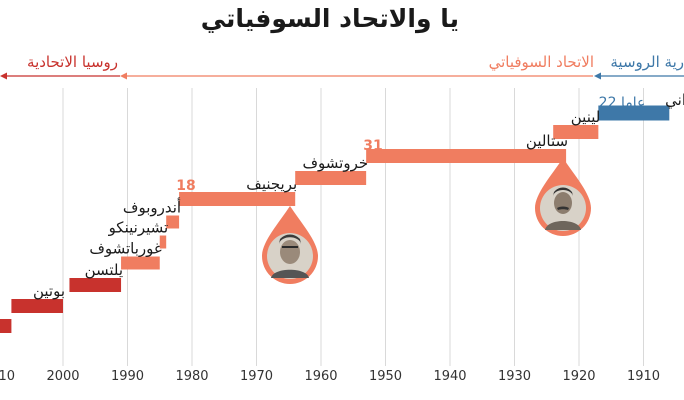 This screenshot has height=400, width=684. Describe the element at coordinates (256, 376) in the screenshot. I see `x-tick-label: 1970` at that location.